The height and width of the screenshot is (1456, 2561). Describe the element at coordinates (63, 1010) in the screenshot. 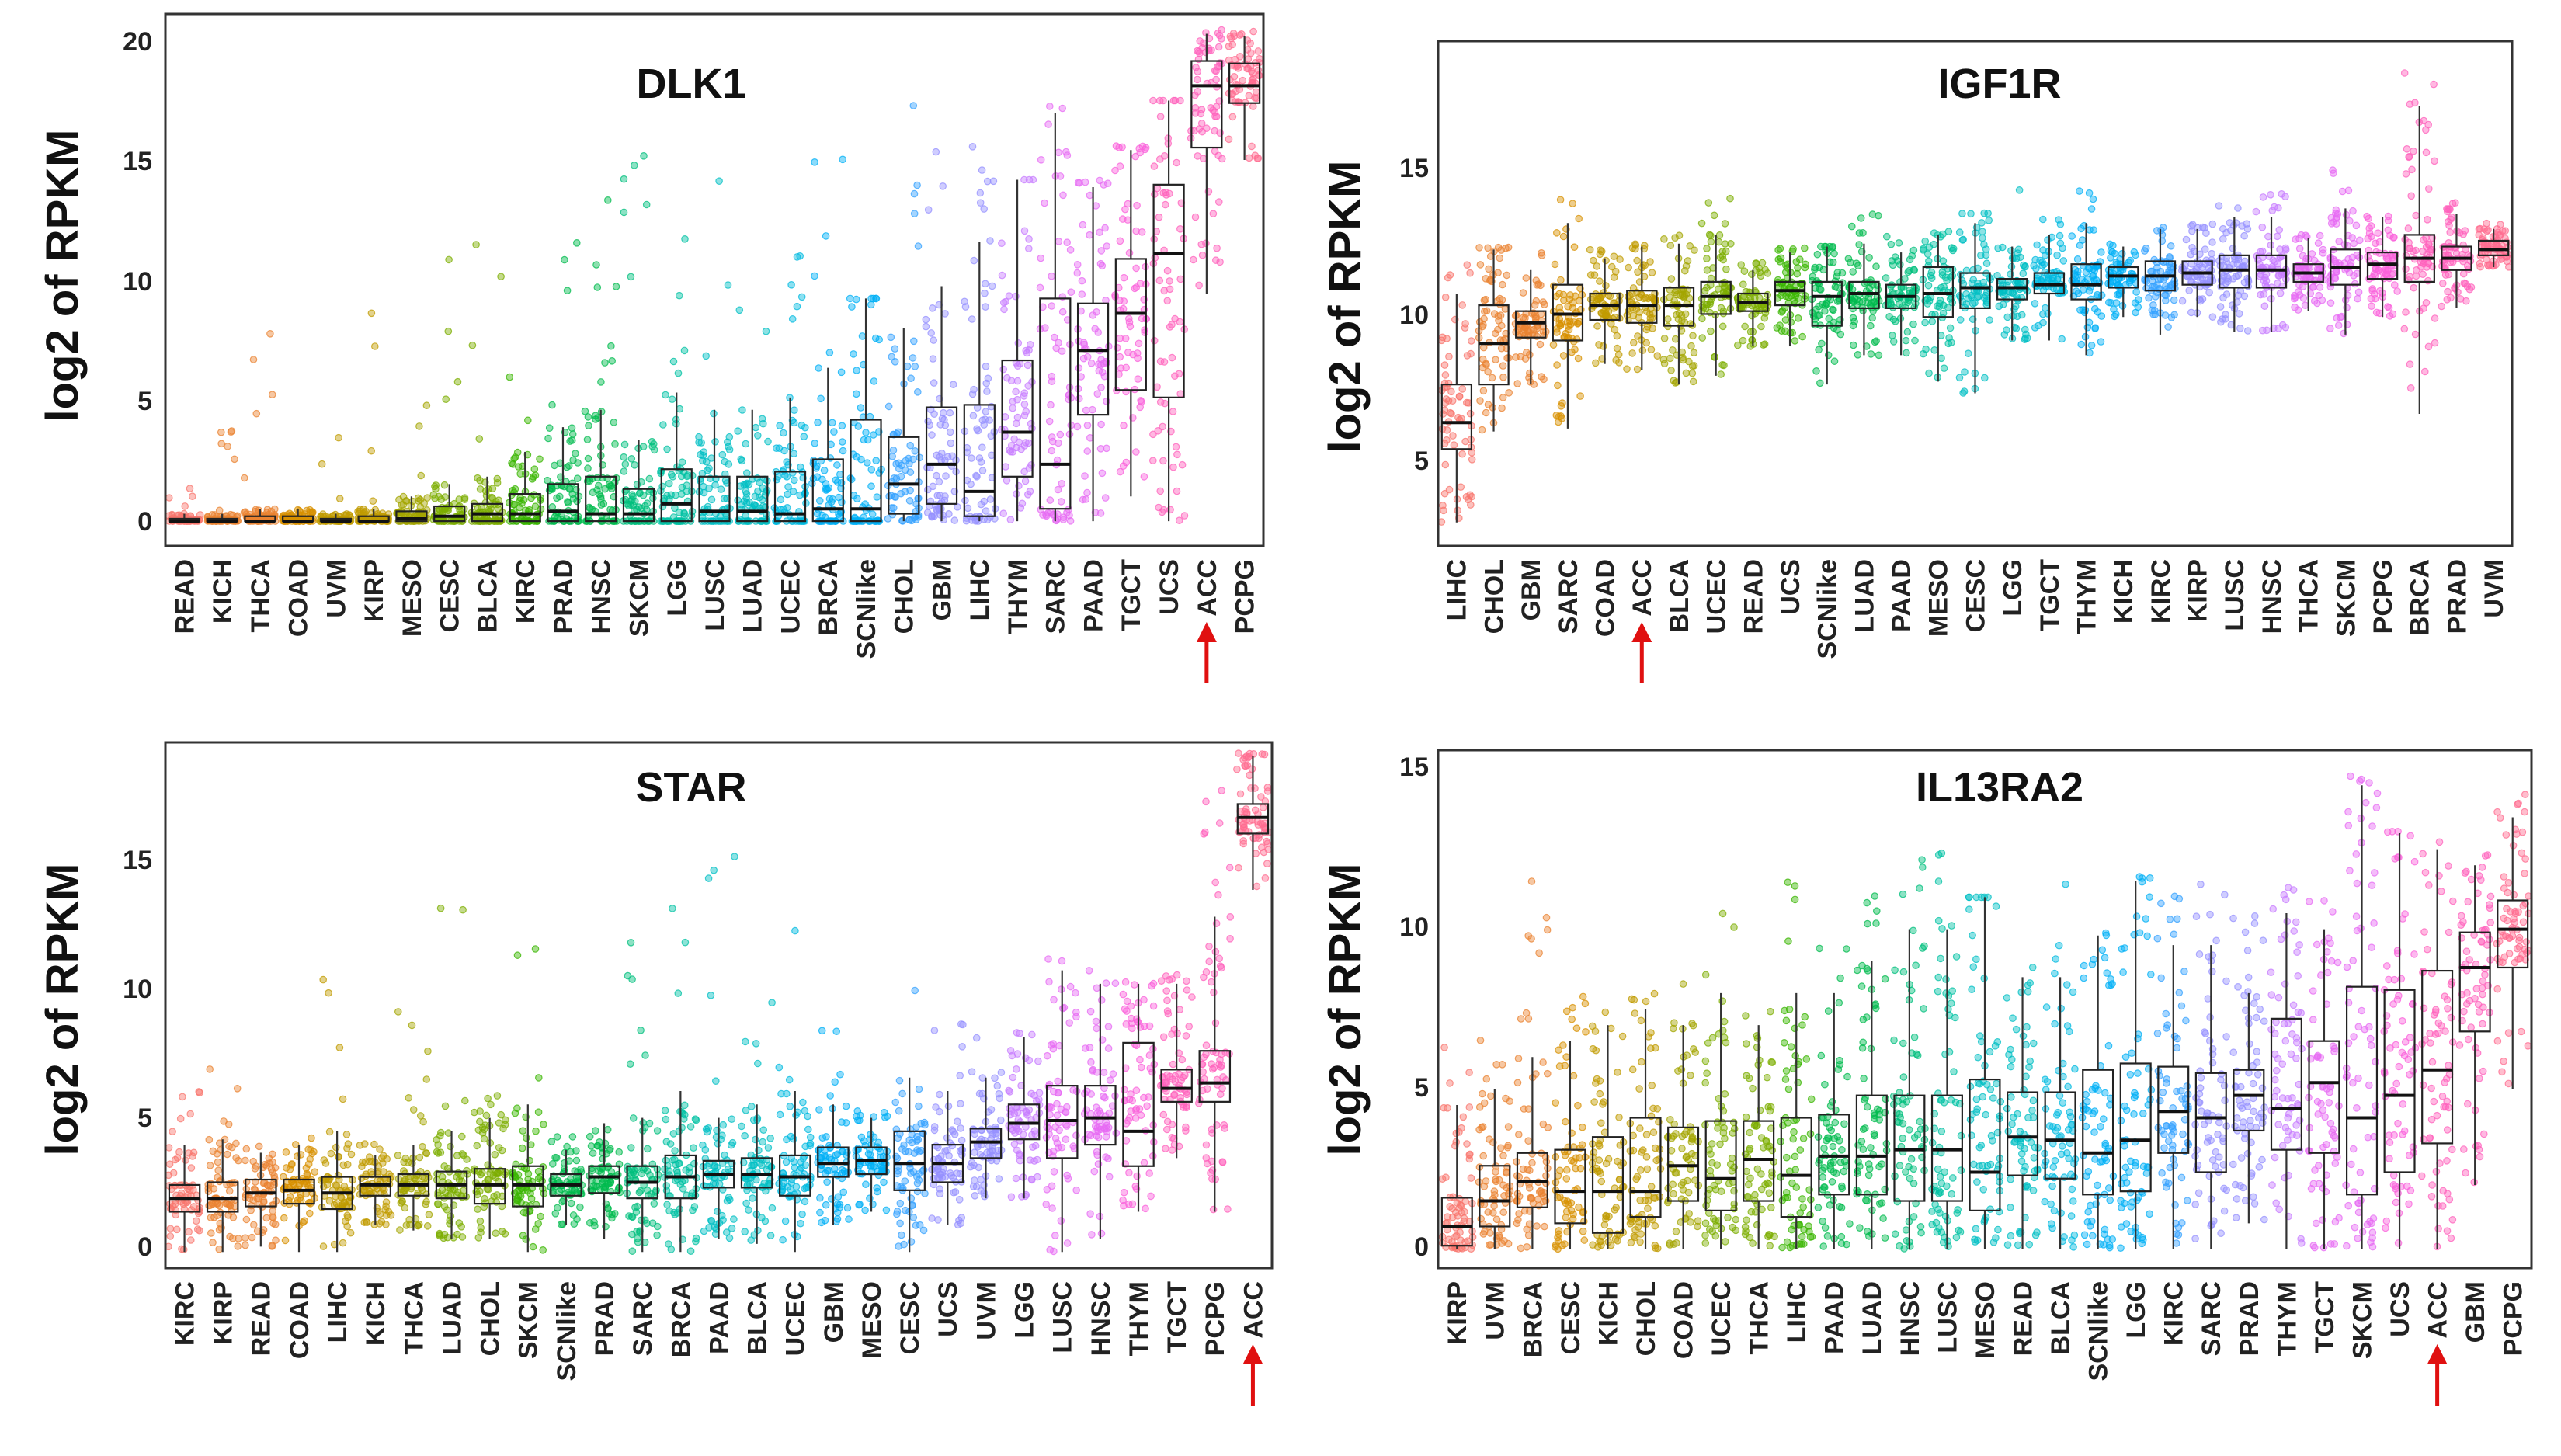

I see `y-axis-title: log2 of RPKM` at that location.